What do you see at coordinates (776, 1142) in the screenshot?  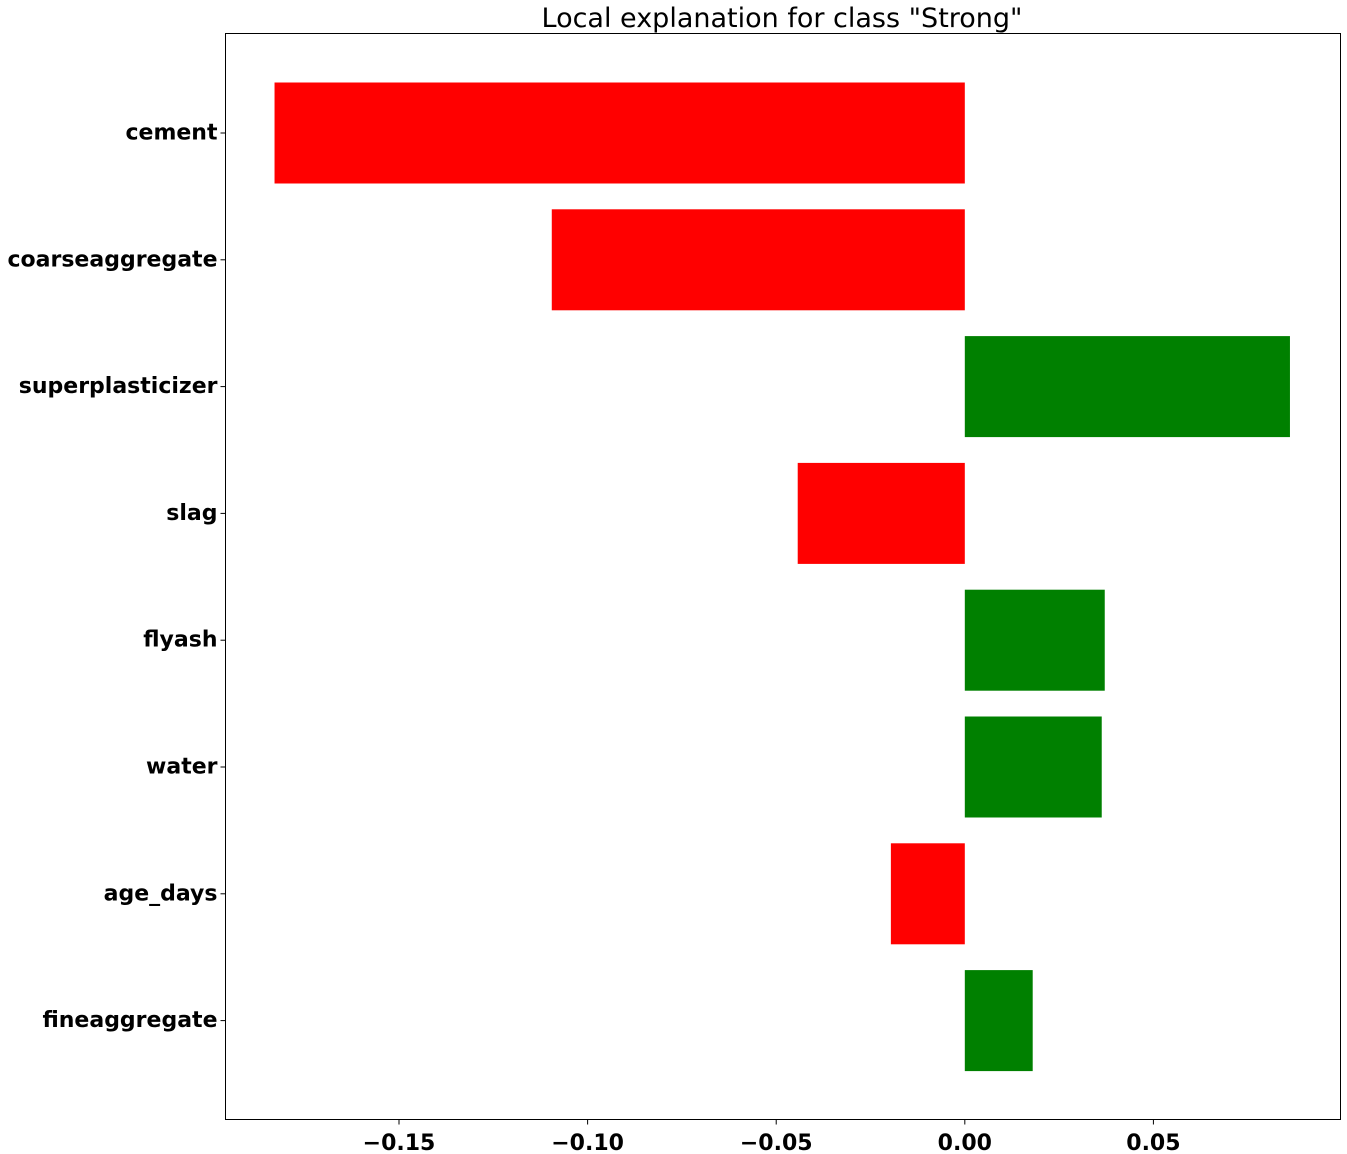 I see `x-tick-label: −0.05` at bounding box center [776, 1142].